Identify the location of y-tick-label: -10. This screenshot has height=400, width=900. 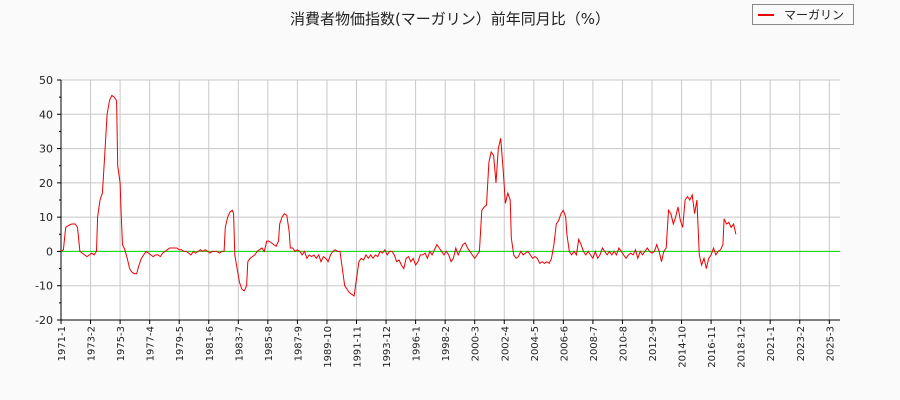
(44, 286).